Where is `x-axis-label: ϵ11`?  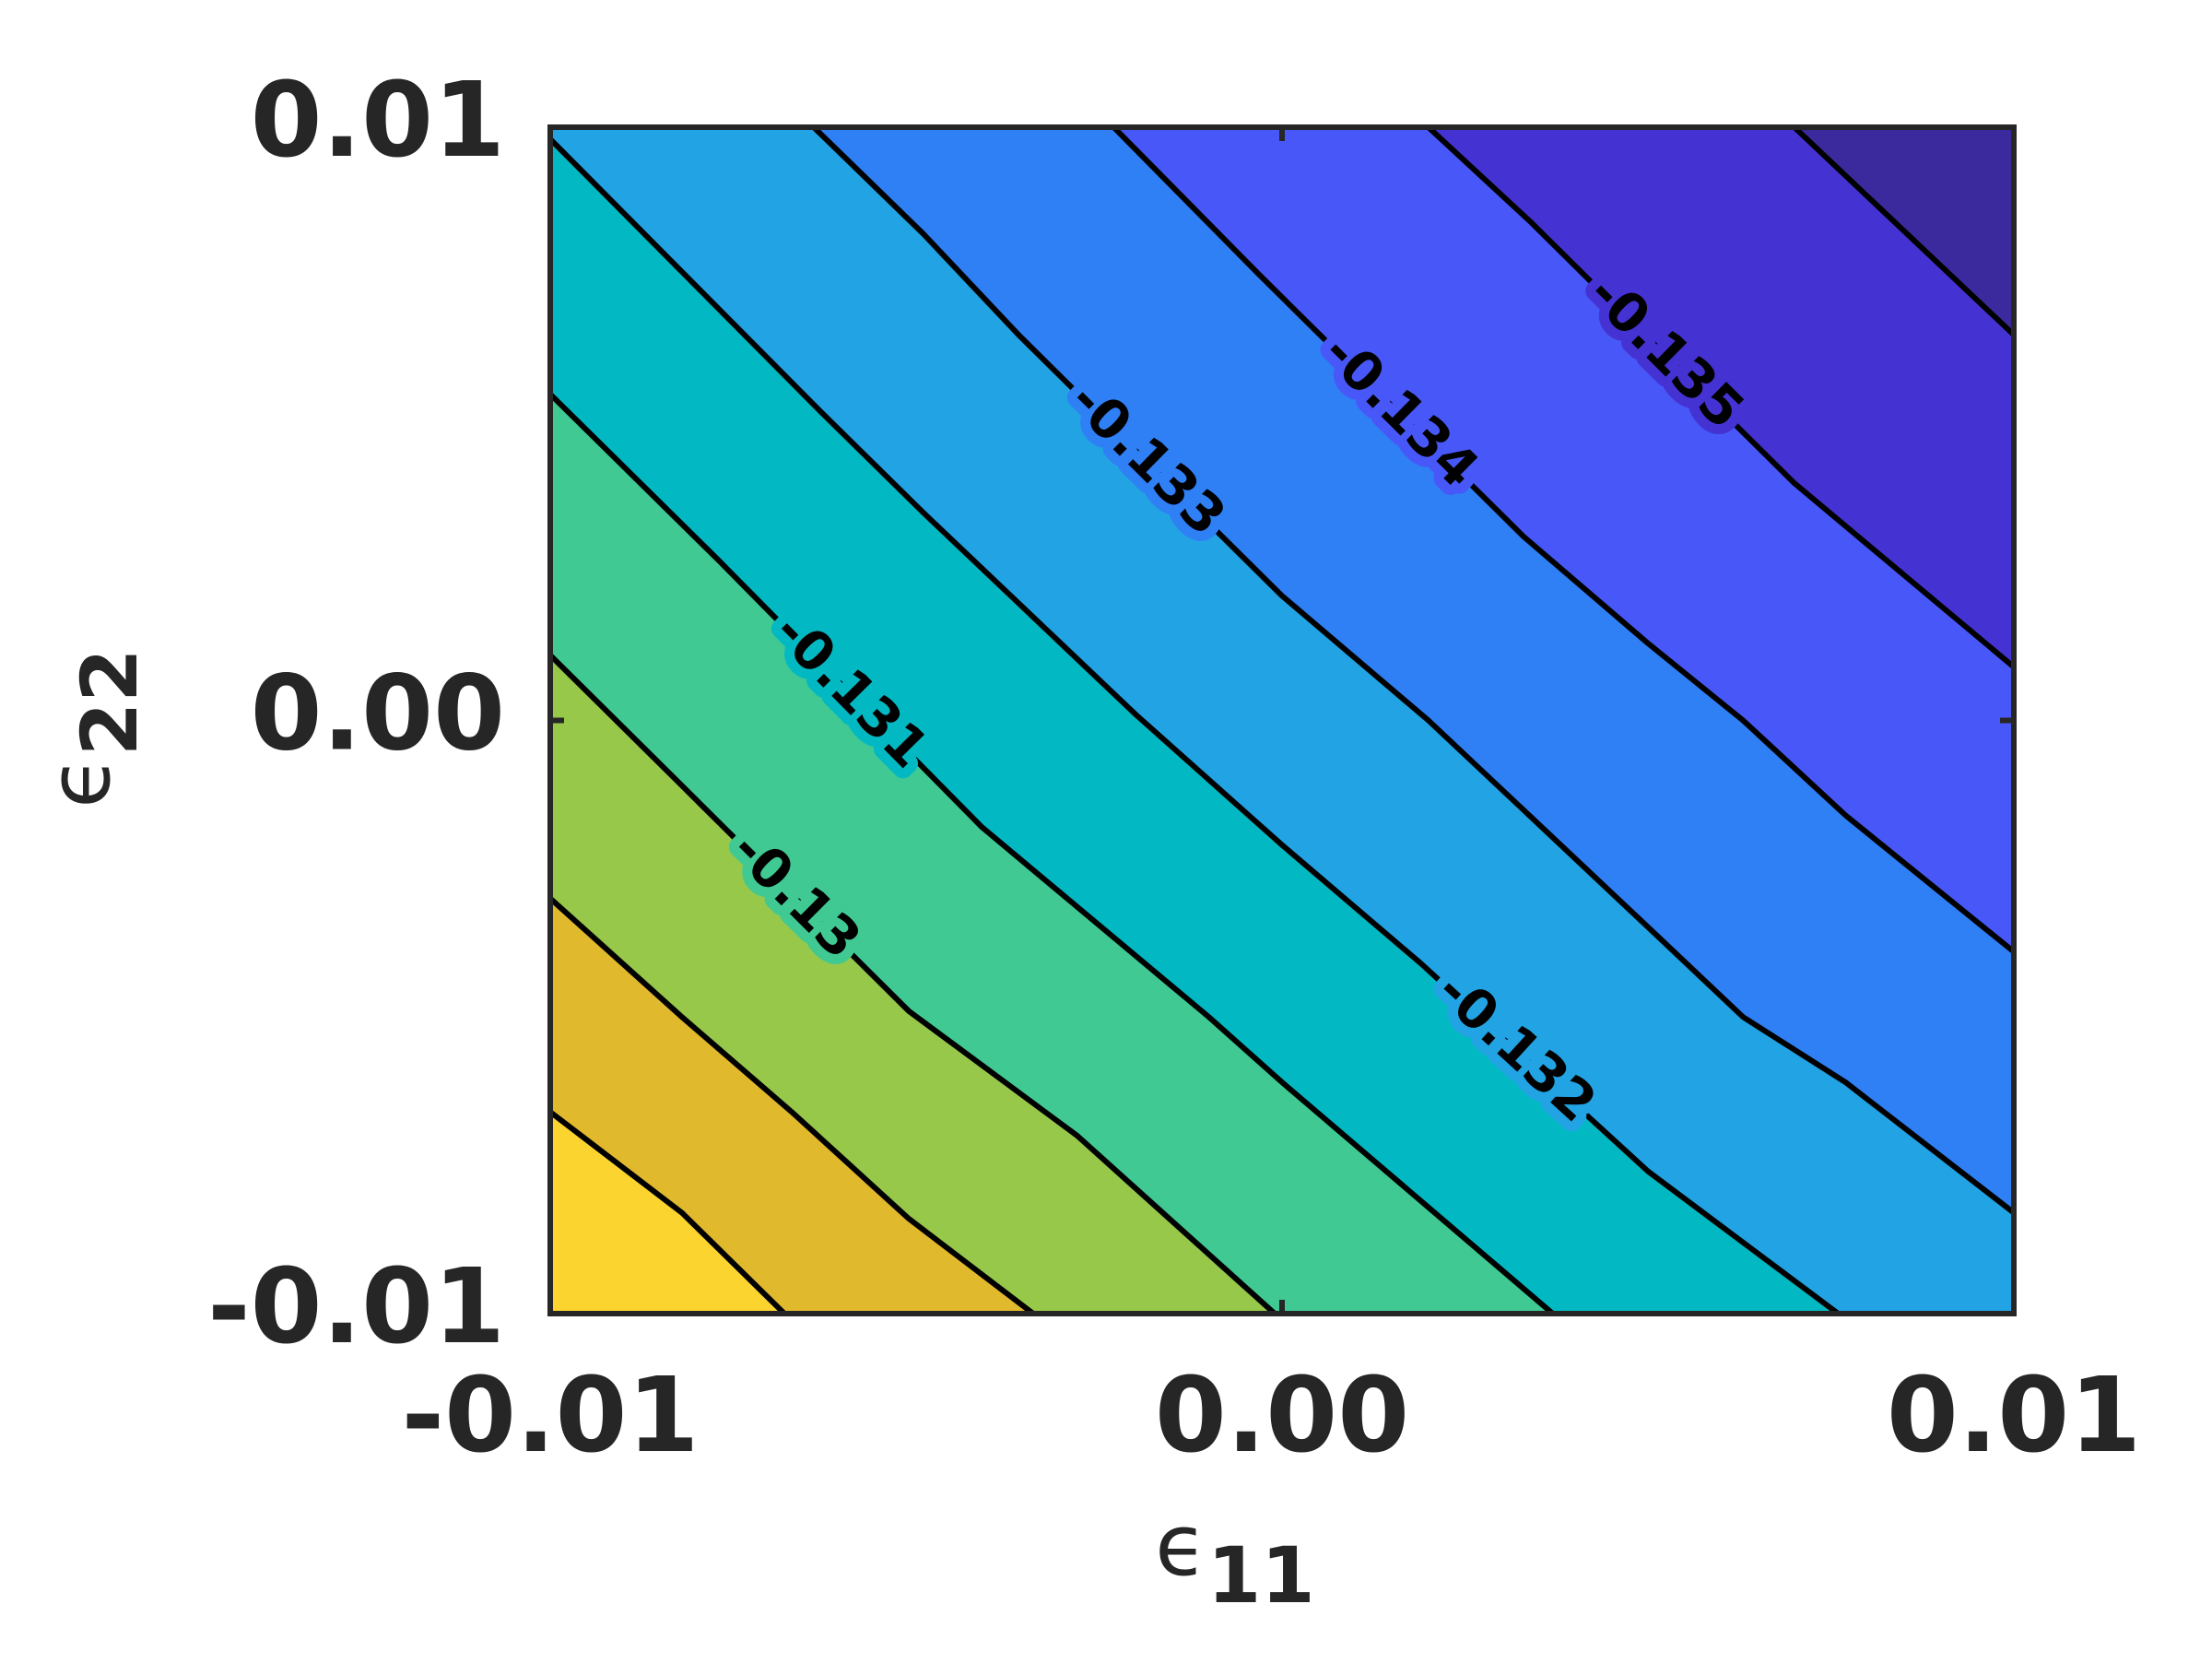
x-axis-label: ϵ11 is located at coordinates (1235, 1558).